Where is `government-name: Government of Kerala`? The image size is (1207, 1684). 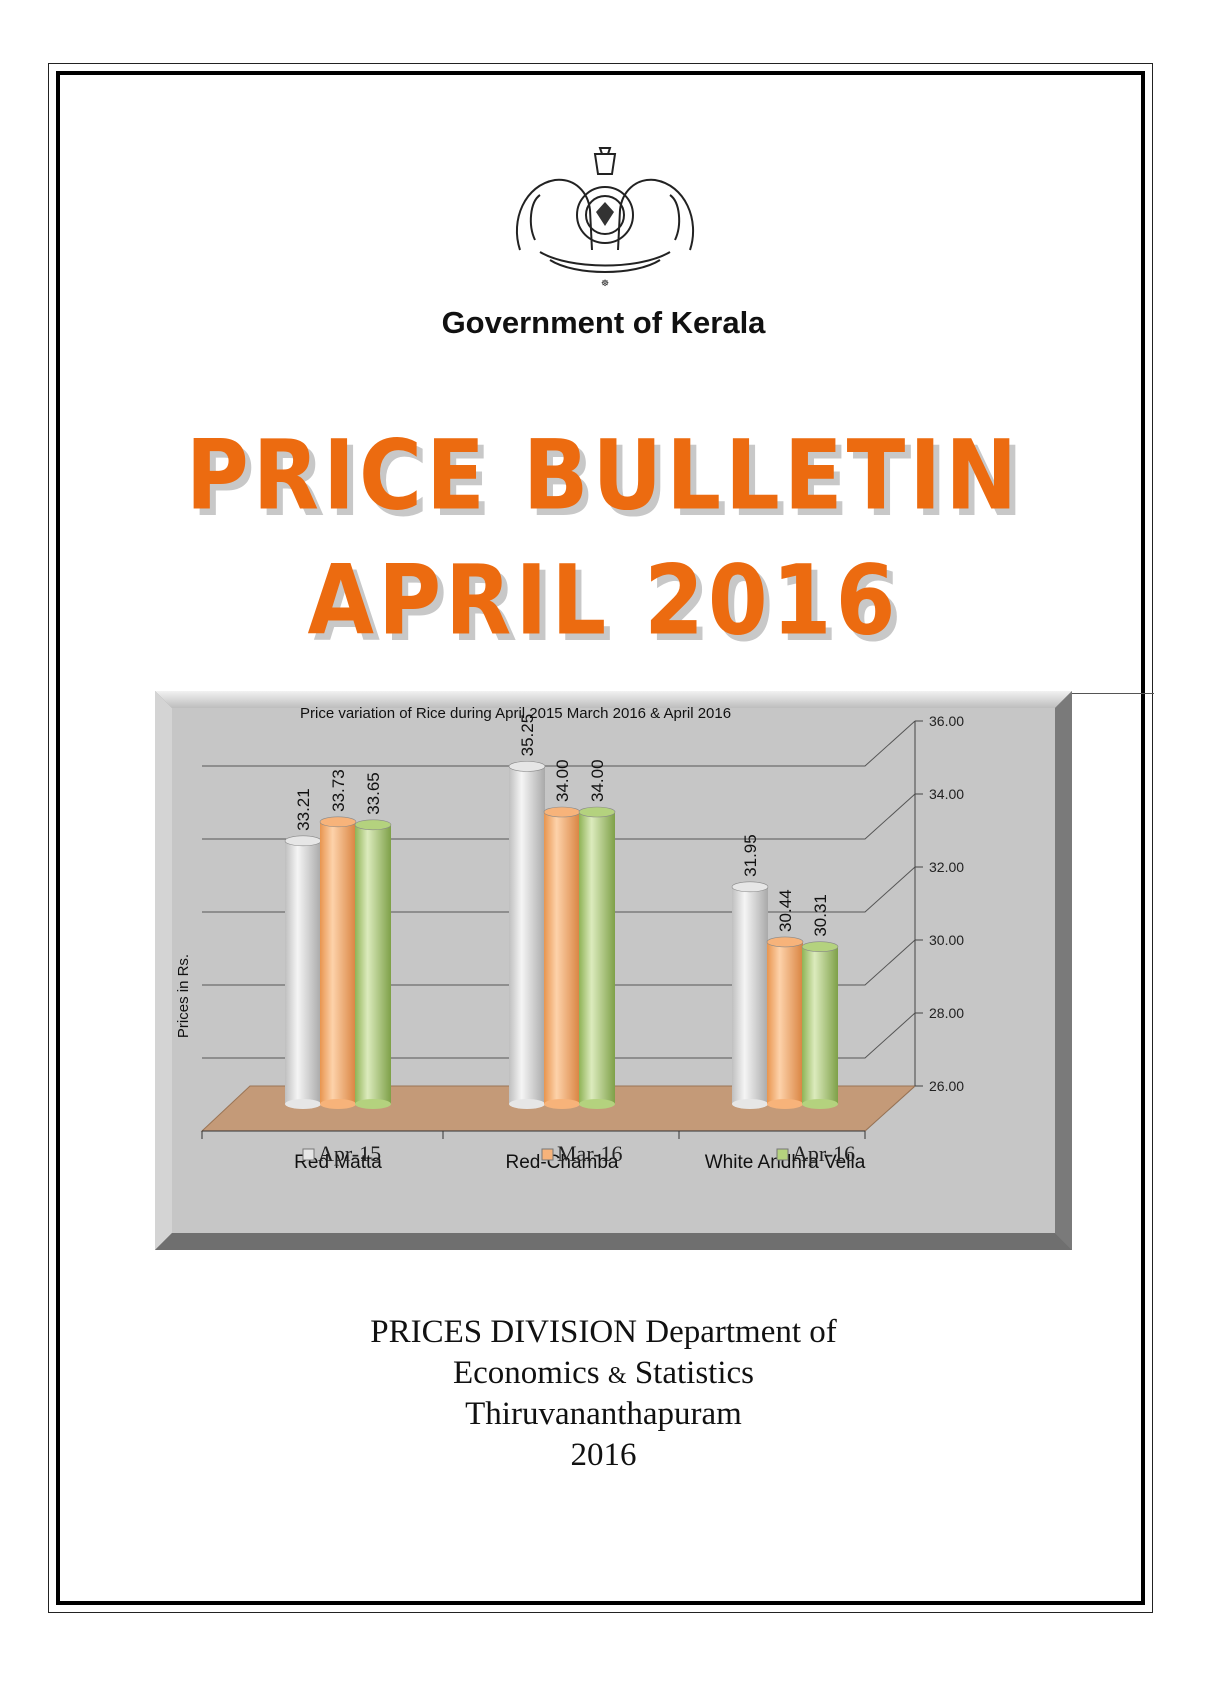
government-name: Government of Kerala is located at coordinates (603, 322).